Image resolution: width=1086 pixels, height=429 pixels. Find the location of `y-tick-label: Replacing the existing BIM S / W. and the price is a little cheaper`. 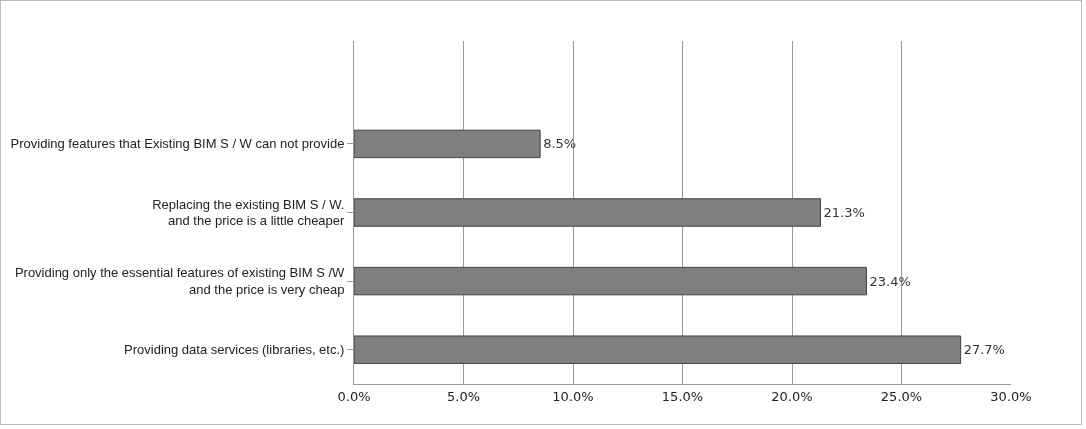

y-tick-label: Replacing the existing BIM S / W. and the price is a little cheaper is located at coordinates (249, 212).